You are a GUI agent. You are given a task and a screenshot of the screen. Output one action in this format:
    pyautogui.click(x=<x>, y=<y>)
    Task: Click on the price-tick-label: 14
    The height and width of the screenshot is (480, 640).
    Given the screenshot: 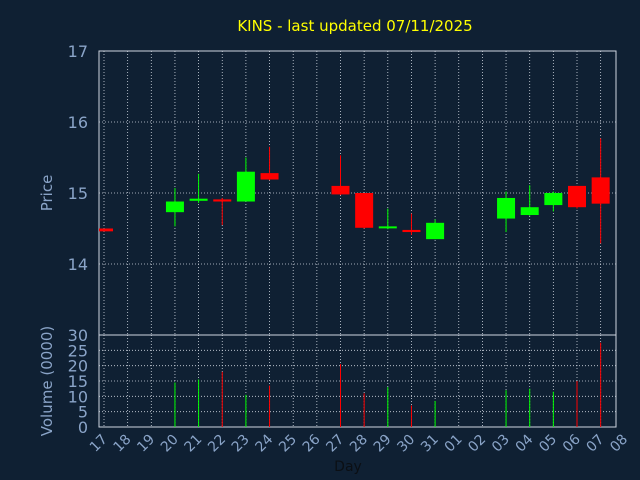 What is the action you would take?
    pyautogui.click(x=78, y=264)
    